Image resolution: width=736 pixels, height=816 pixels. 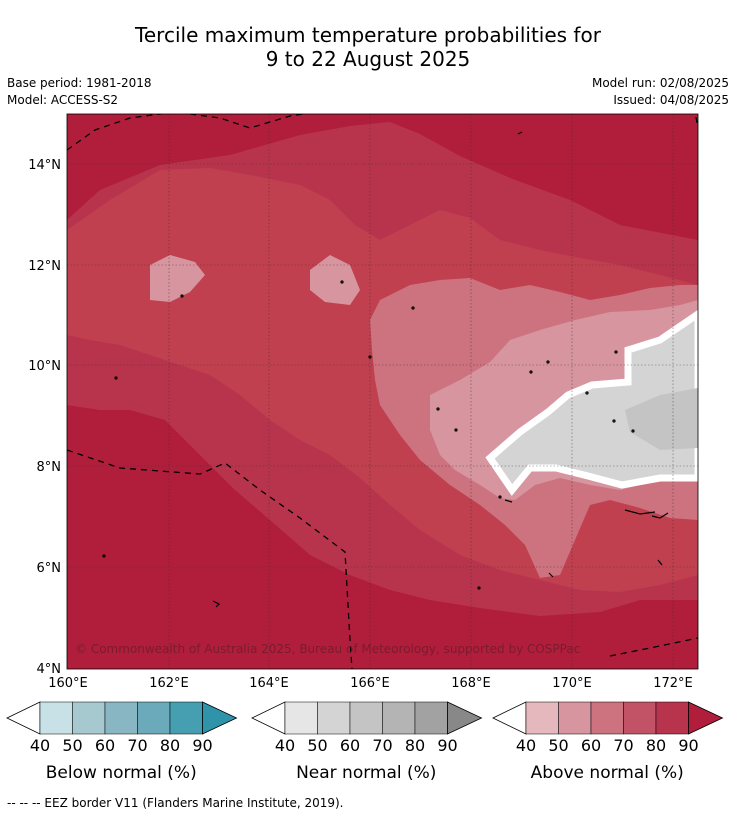 I want to click on colorbar-label: Below normal (%), so click(x=121, y=773).